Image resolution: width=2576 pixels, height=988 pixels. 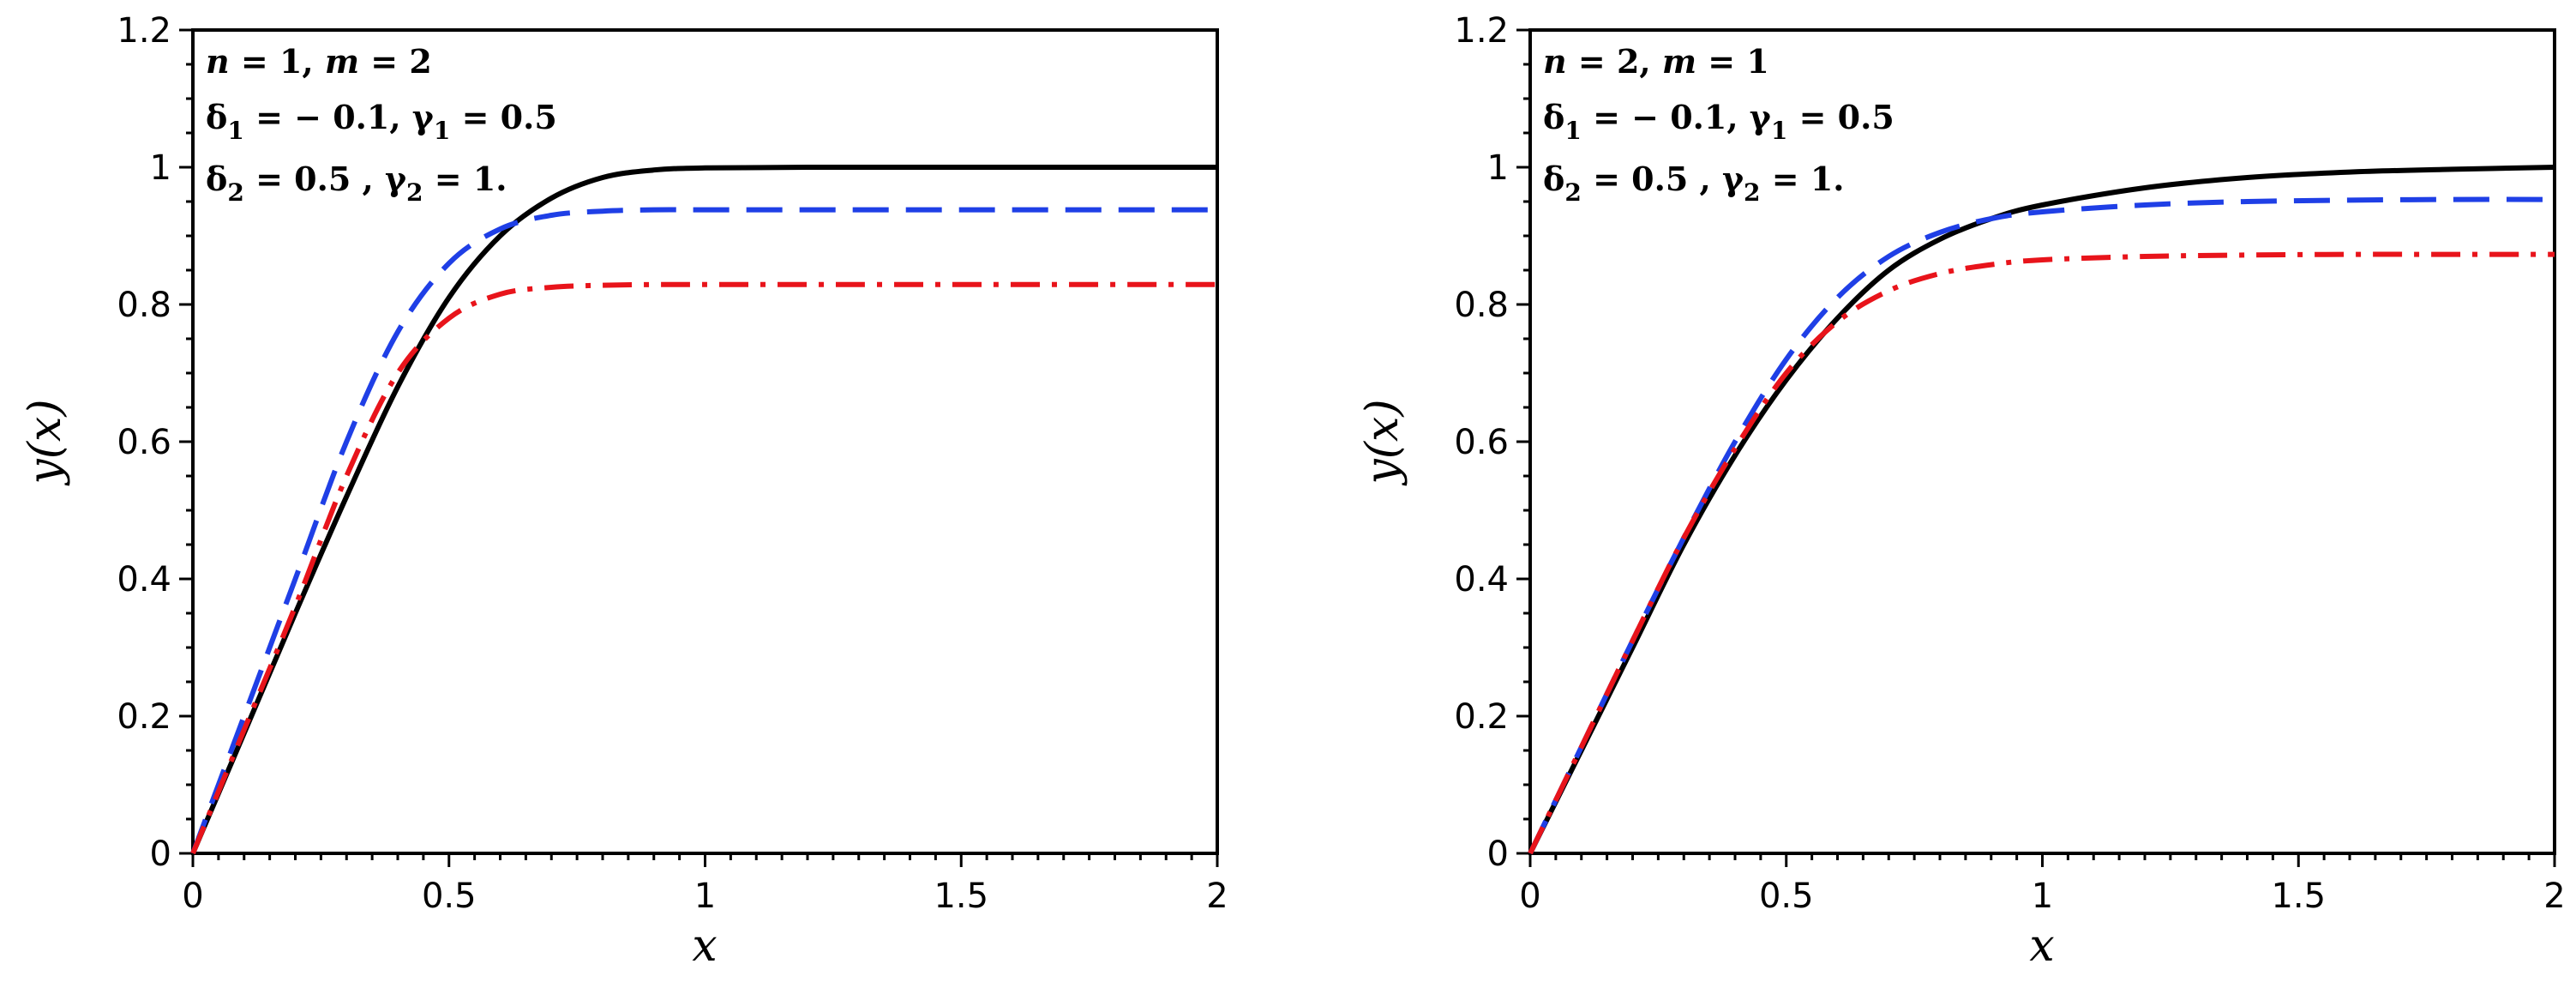 What do you see at coordinates (319, 61) in the screenshot?
I see `annotation-params-nm: n = 1, m = 2` at bounding box center [319, 61].